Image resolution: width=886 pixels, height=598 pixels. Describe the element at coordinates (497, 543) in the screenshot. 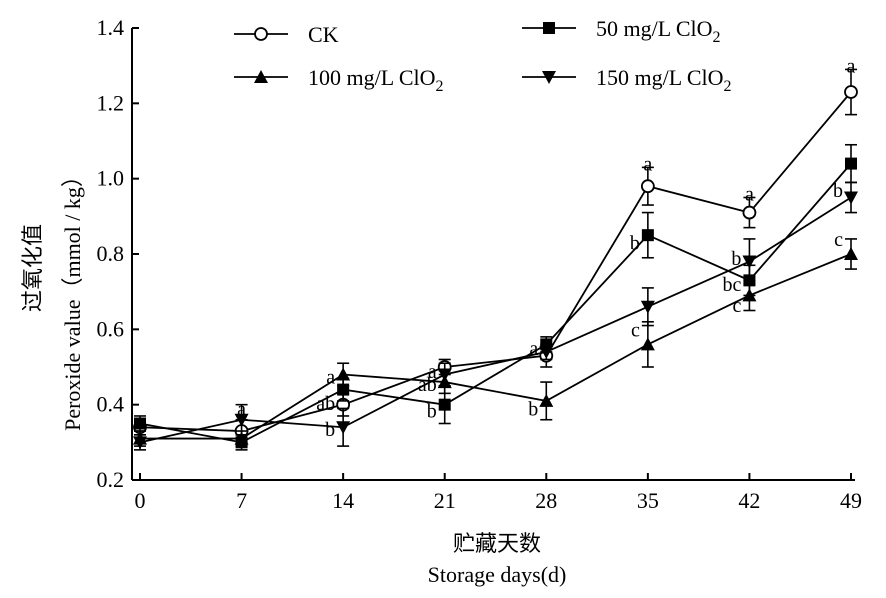

I see `x-axis-title-cn: 贮藏天数` at that location.